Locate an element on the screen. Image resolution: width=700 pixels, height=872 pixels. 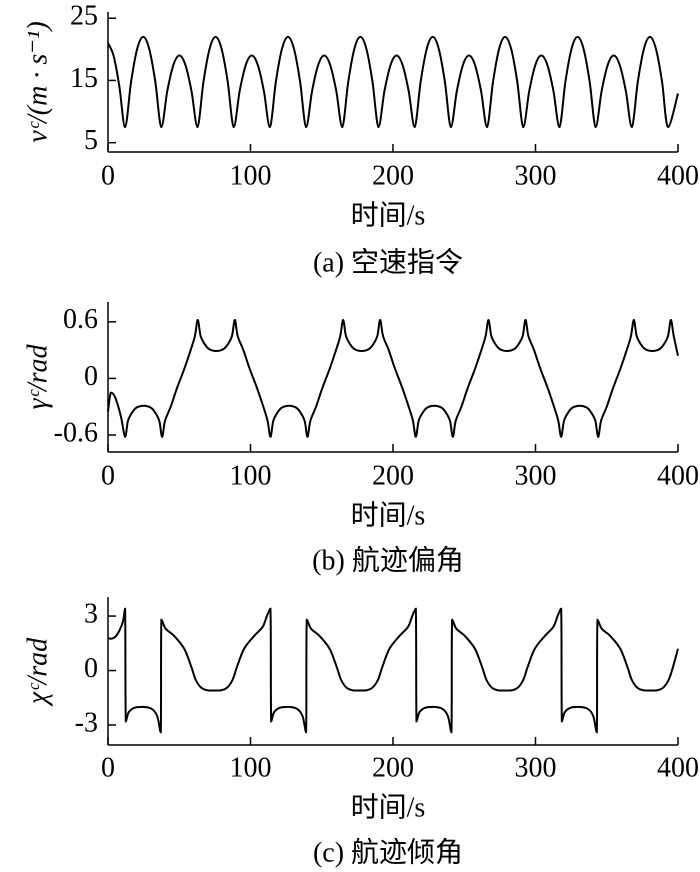
y-axis-label: γᶜ/rad is located at coordinates (37, 376).